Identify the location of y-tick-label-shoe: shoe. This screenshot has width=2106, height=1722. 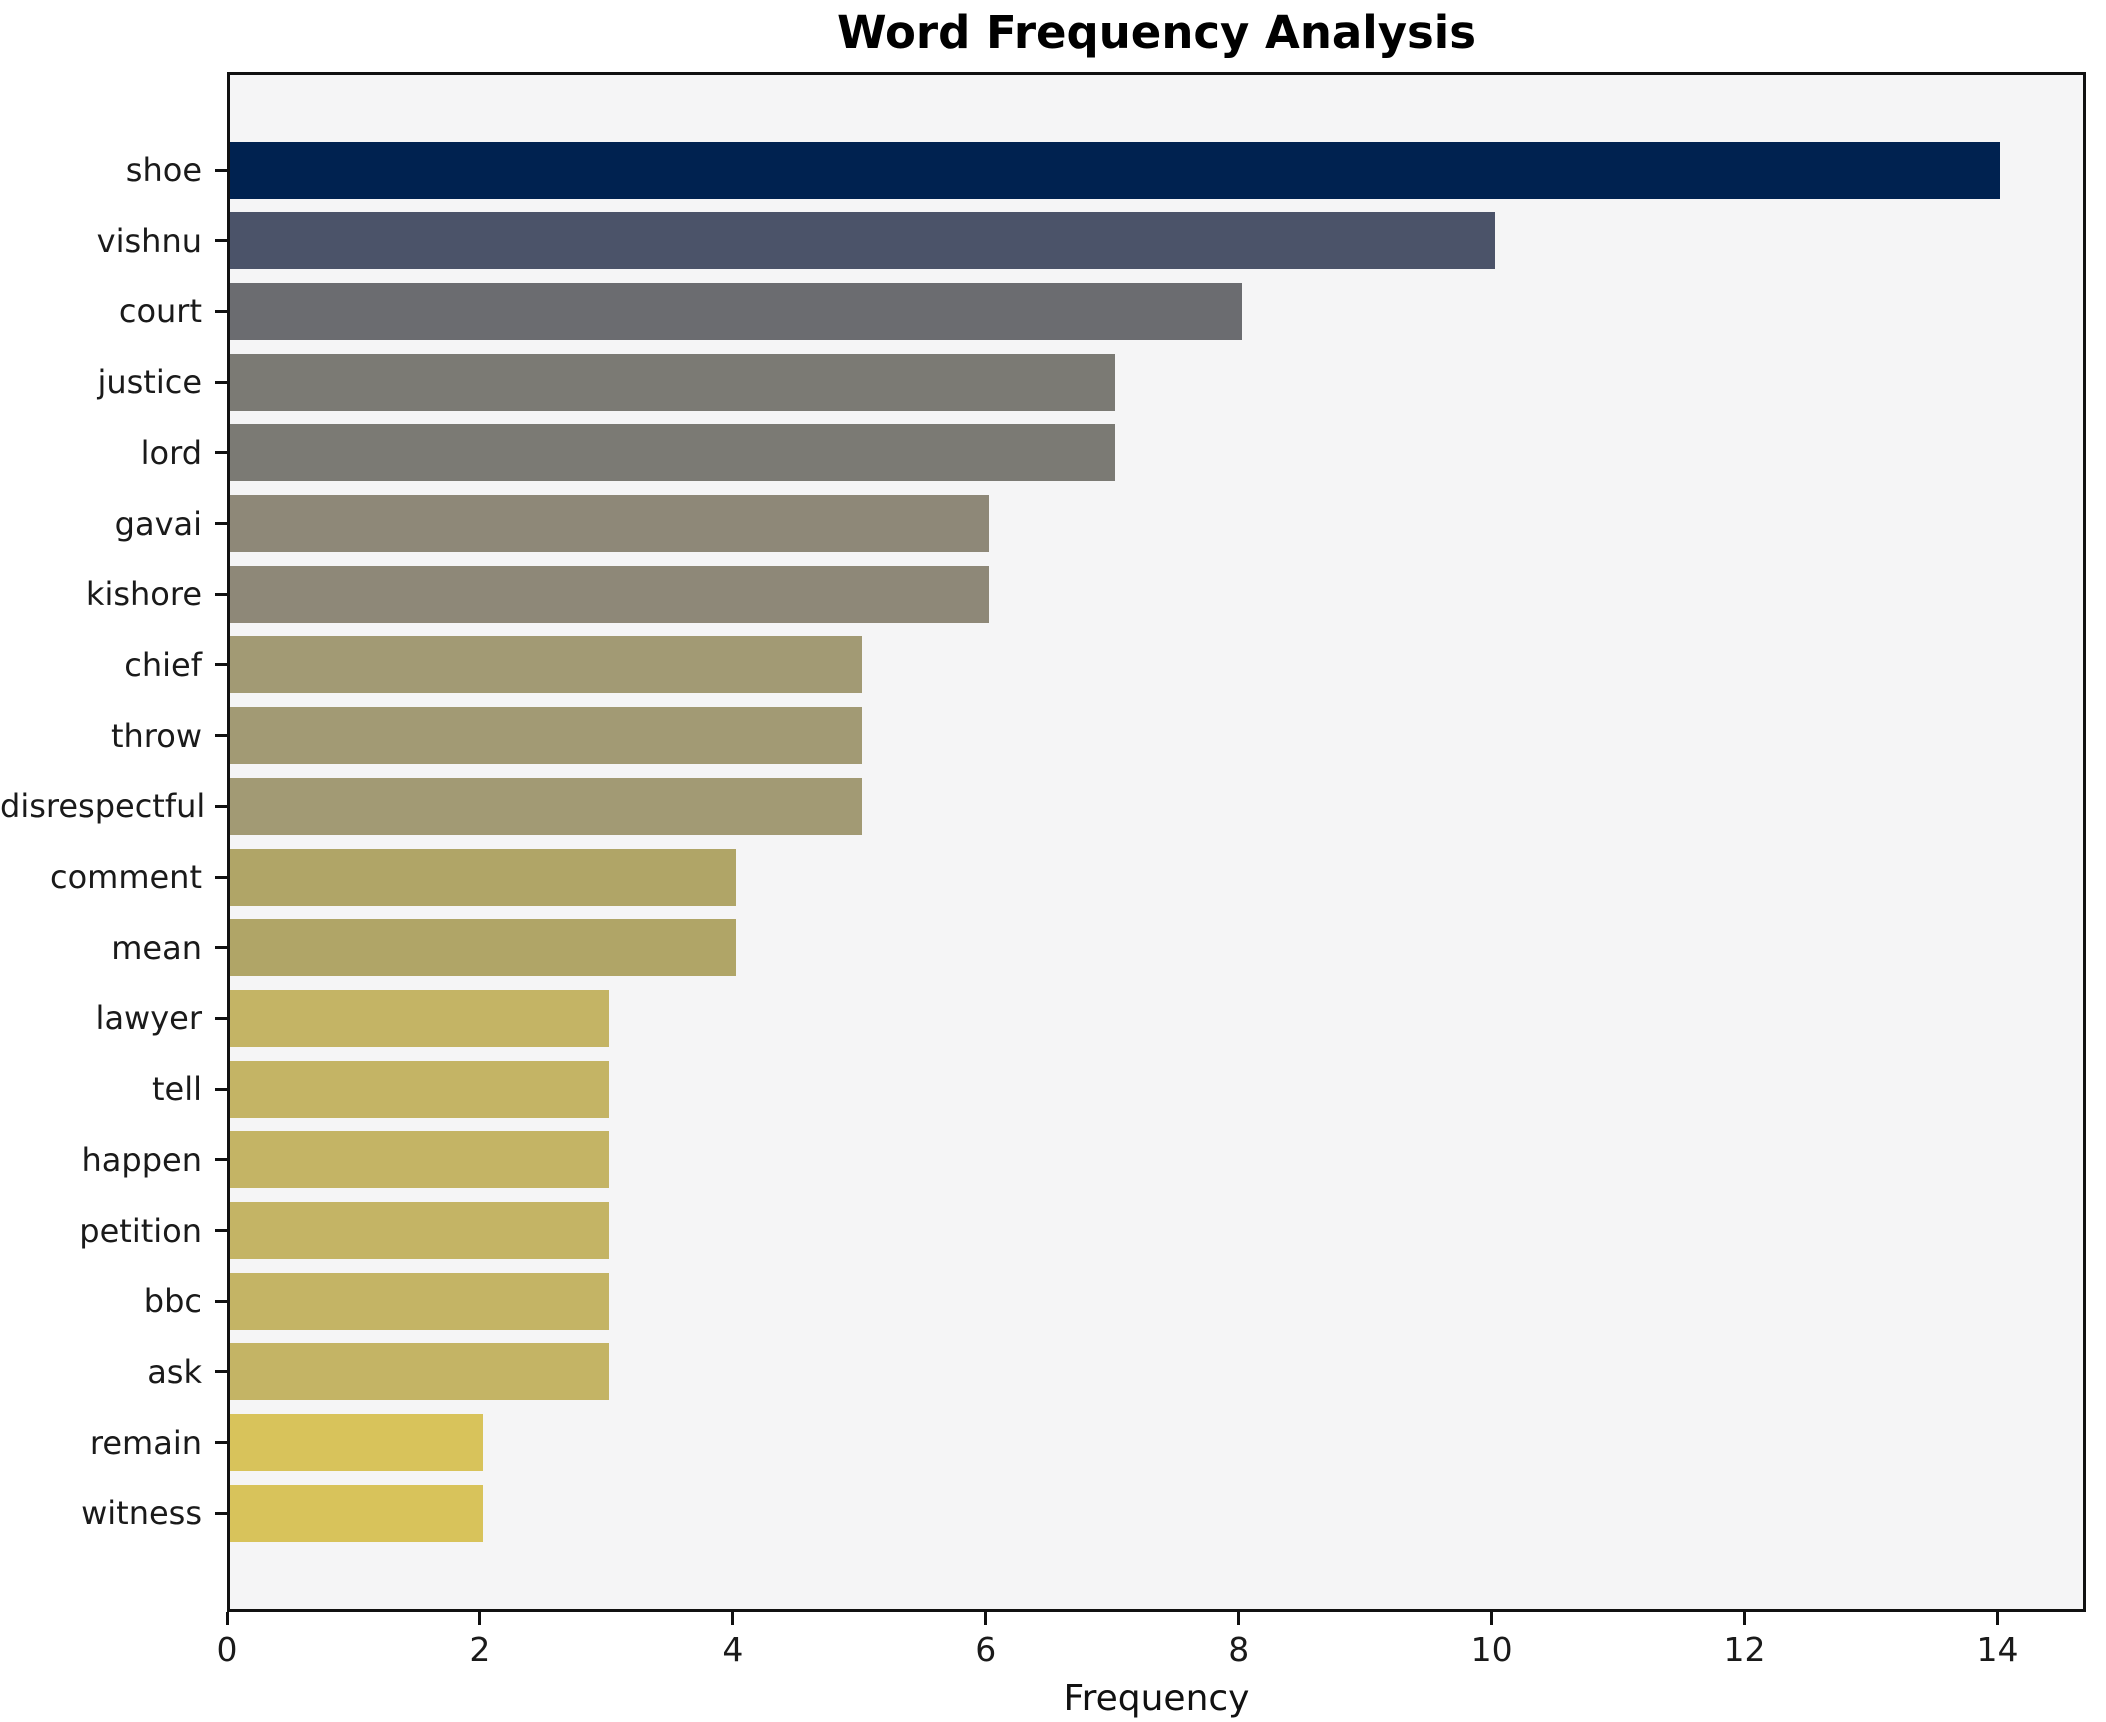
(163, 170).